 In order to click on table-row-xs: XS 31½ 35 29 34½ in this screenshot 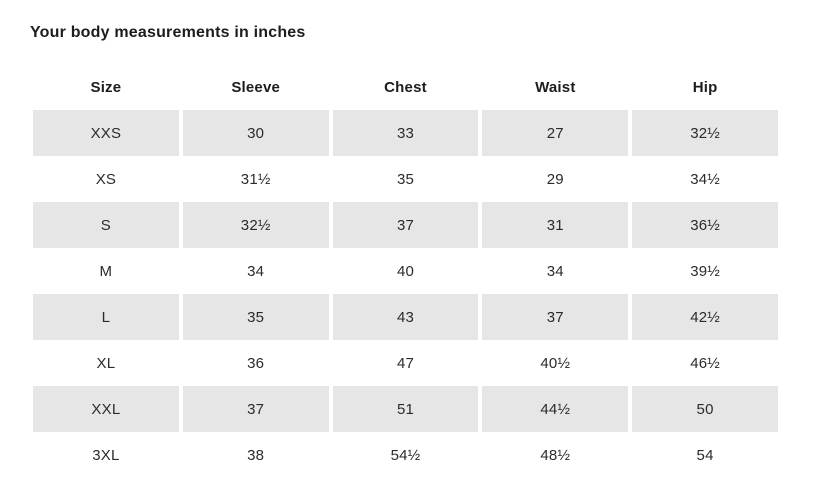, I will do `click(405, 179)`.